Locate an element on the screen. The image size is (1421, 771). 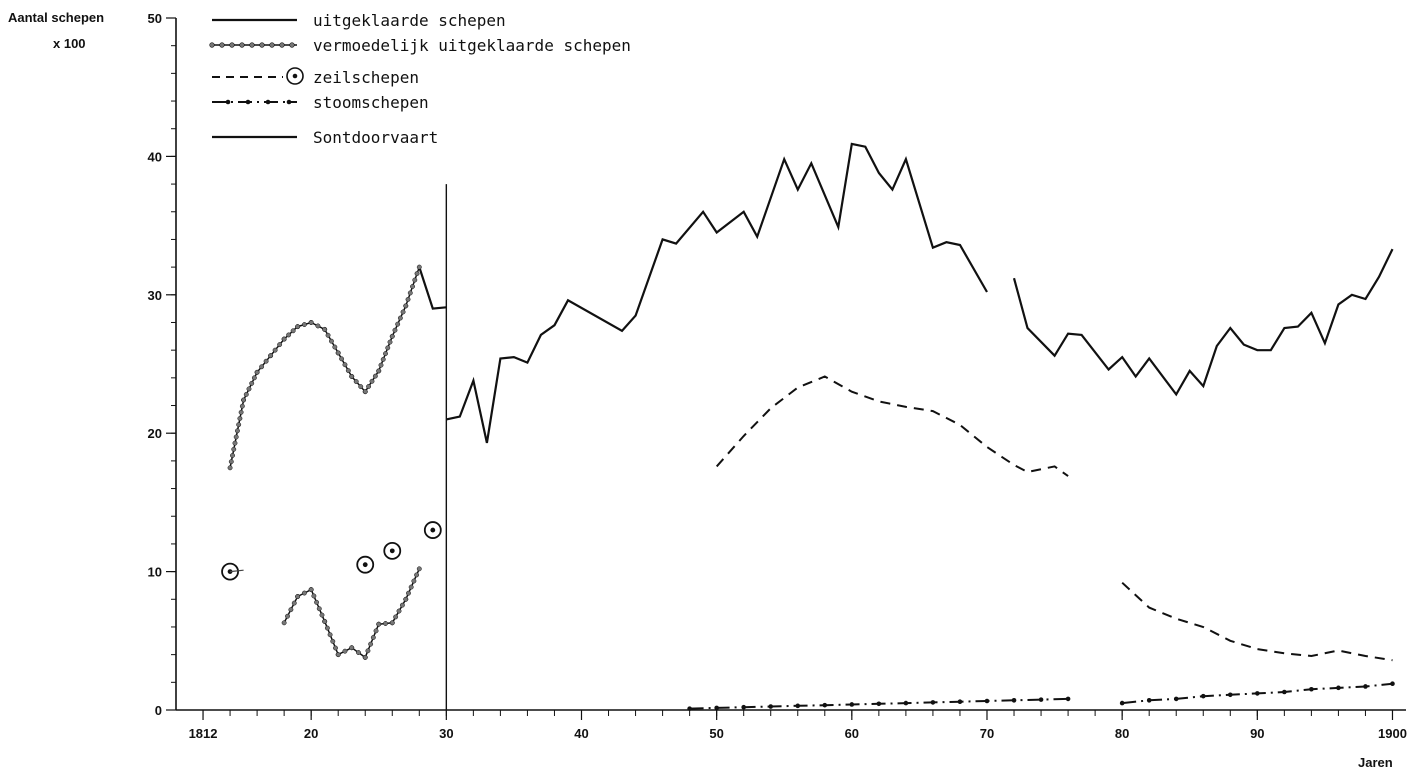
legend-label: uitgeklaarde schepen is located at coordinates (409, 20).